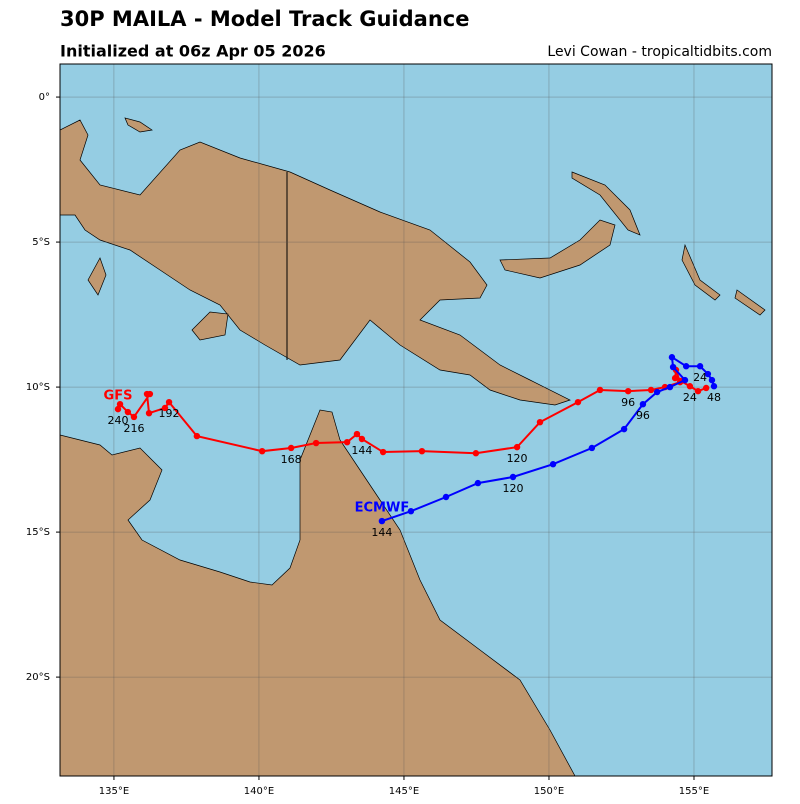 This screenshot has width=800, height=804. I want to click on x-tick-label: 145°E, so click(404, 791).